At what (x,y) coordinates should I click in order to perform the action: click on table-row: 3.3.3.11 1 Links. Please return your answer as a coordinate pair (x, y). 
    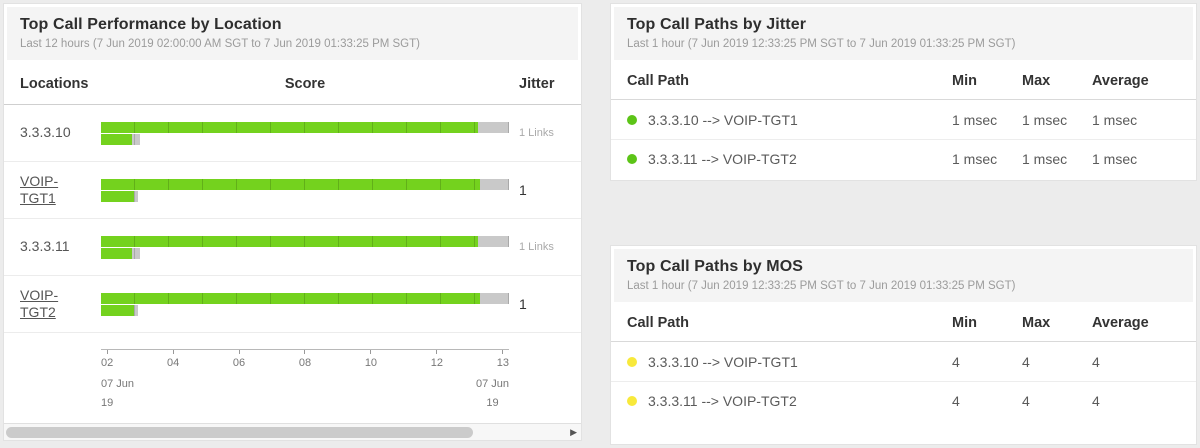
    Looking at the image, I should click on (292, 247).